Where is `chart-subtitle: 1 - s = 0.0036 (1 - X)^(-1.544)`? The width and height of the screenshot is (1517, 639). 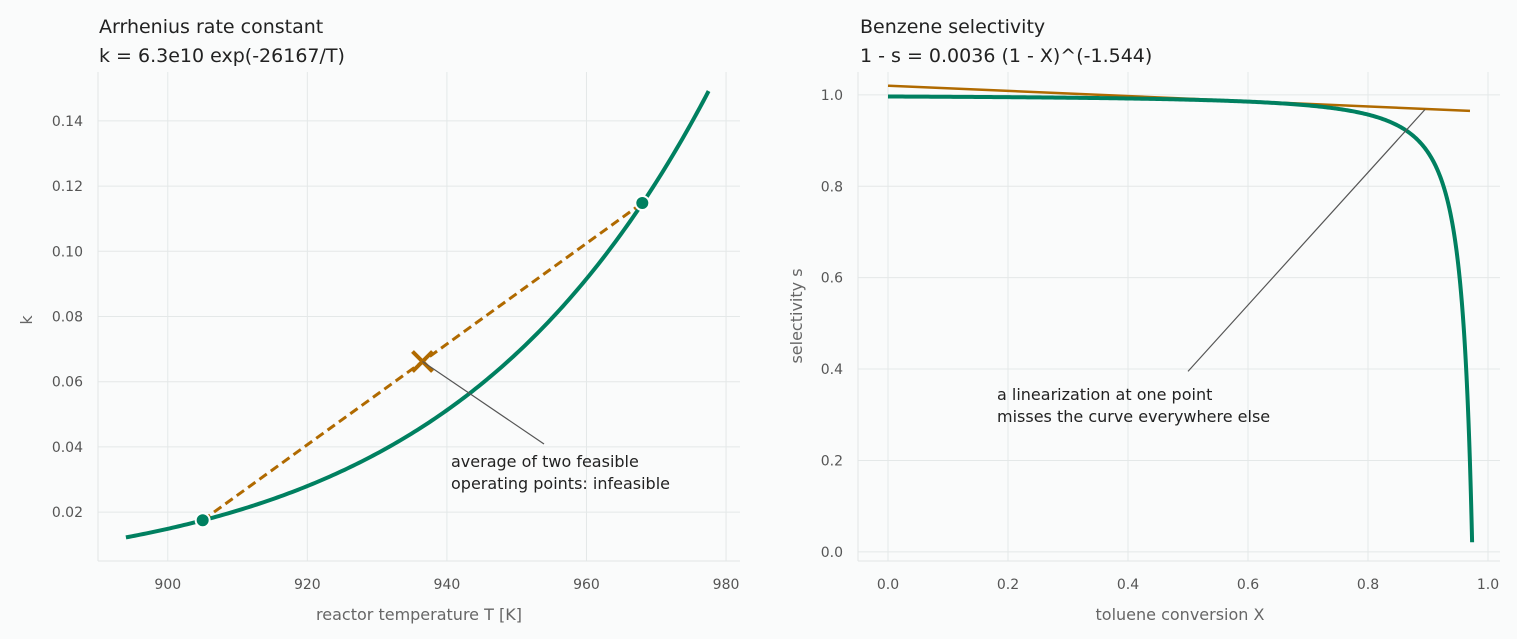
chart-subtitle: 1 - s = 0.0036 (1 - X)^(-1.544) is located at coordinates (1006, 56).